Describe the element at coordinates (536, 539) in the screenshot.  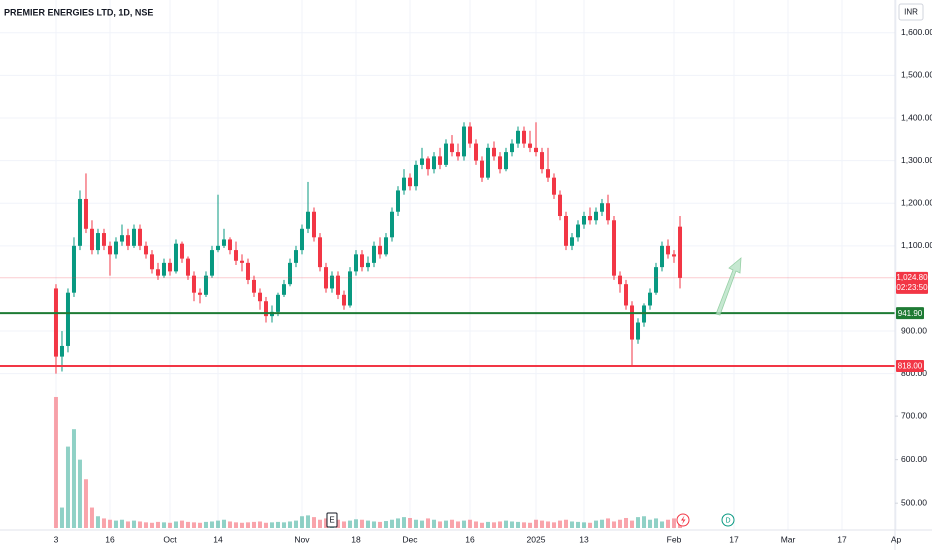
I see `x-tick-label: 2025` at that location.